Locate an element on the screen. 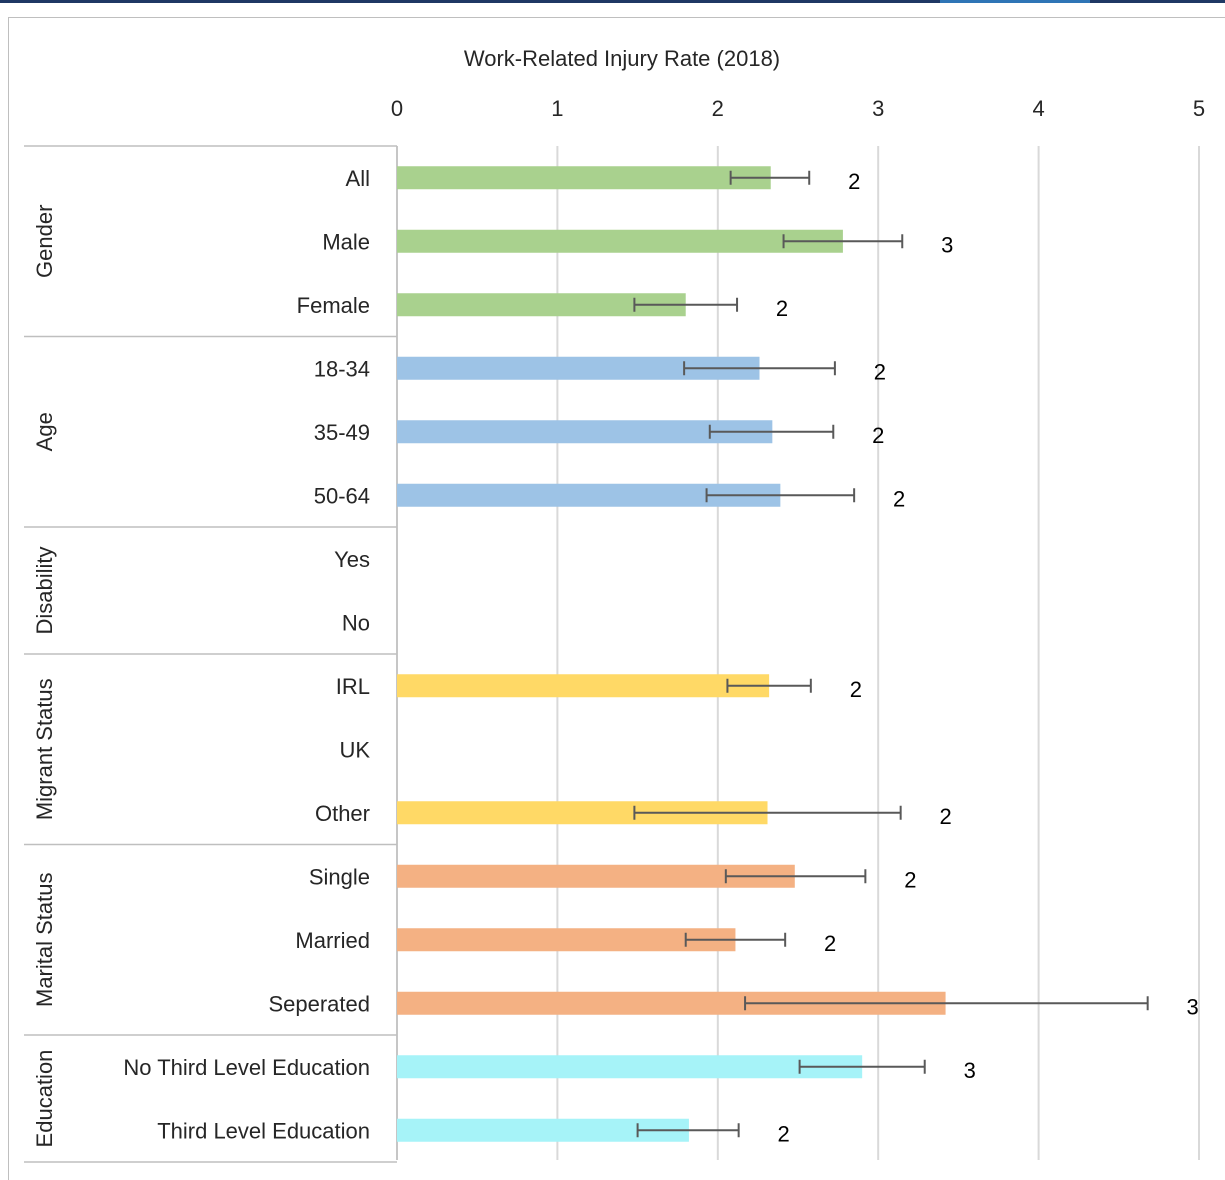 This screenshot has height=1180, width=1225. category-label: Third Level Education is located at coordinates (263, 1130).